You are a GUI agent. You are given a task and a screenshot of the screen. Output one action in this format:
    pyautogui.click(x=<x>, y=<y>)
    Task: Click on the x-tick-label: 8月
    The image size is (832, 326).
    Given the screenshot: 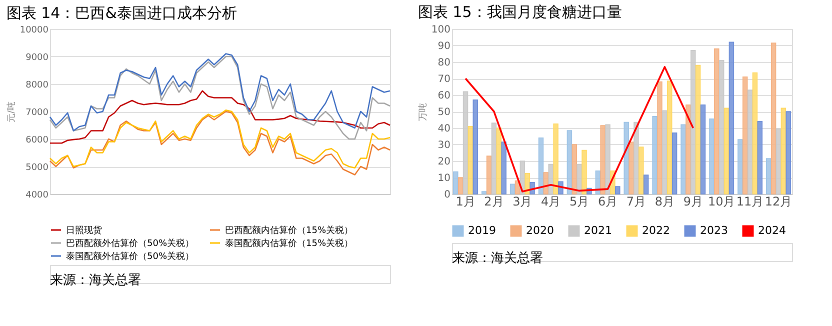 What is the action you would take?
    pyautogui.click(x=664, y=201)
    